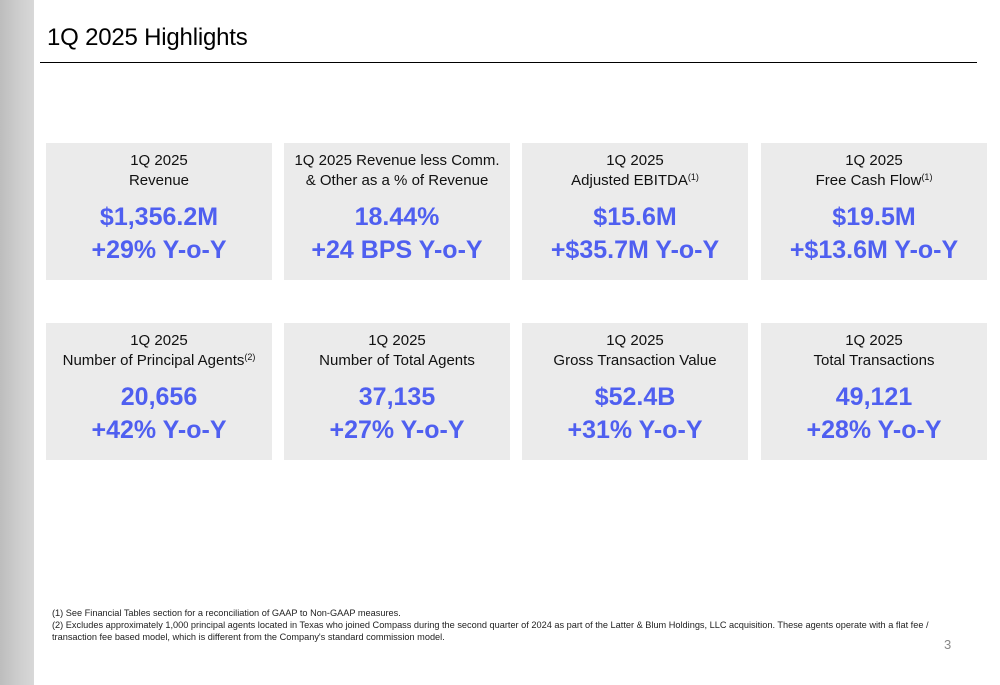 Image resolution: width=1000 pixels, height=685 pixels. What do you see at coordinates (397, 430) in the screenshot?
I see `card-change: +27% Y-o-Y` at bounding box center [397, 430].